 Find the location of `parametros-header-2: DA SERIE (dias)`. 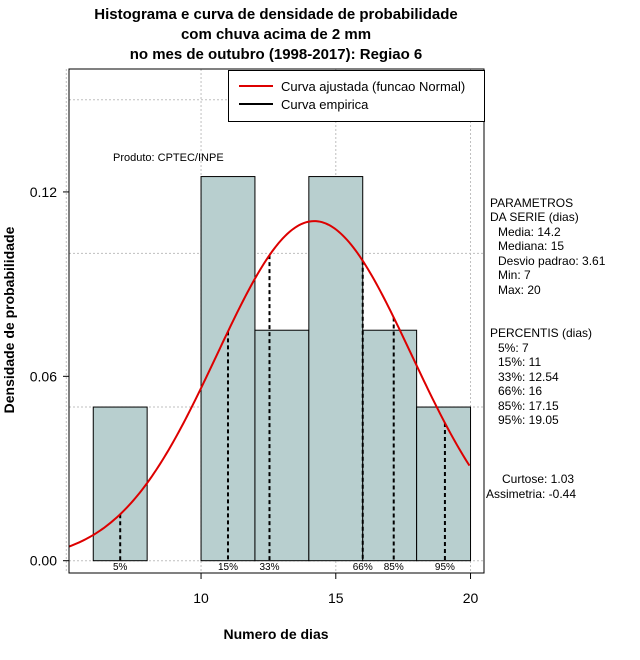

parametros-header-2: DA SERIE (dias) is located at coordinates (534, 217).